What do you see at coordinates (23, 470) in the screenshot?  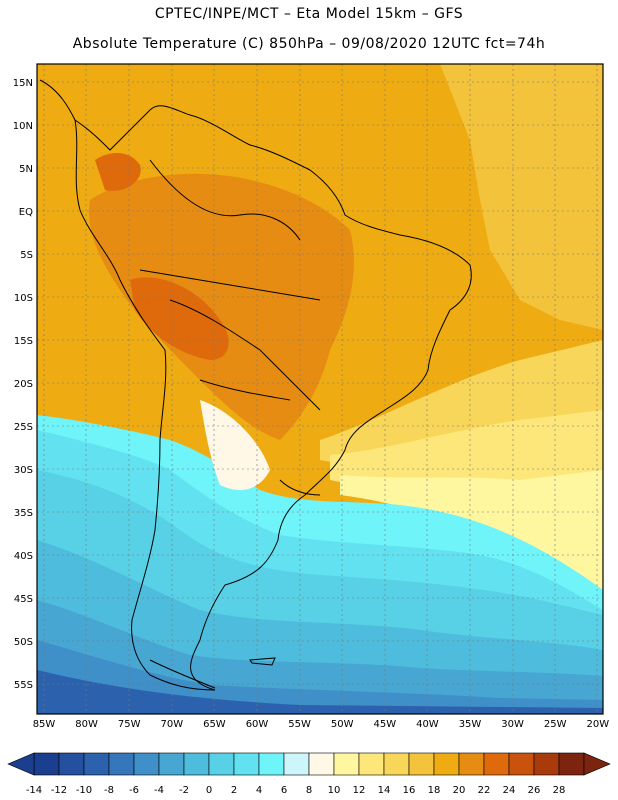 I see `latitude-label: 30S` at bounding box center [23, 470].